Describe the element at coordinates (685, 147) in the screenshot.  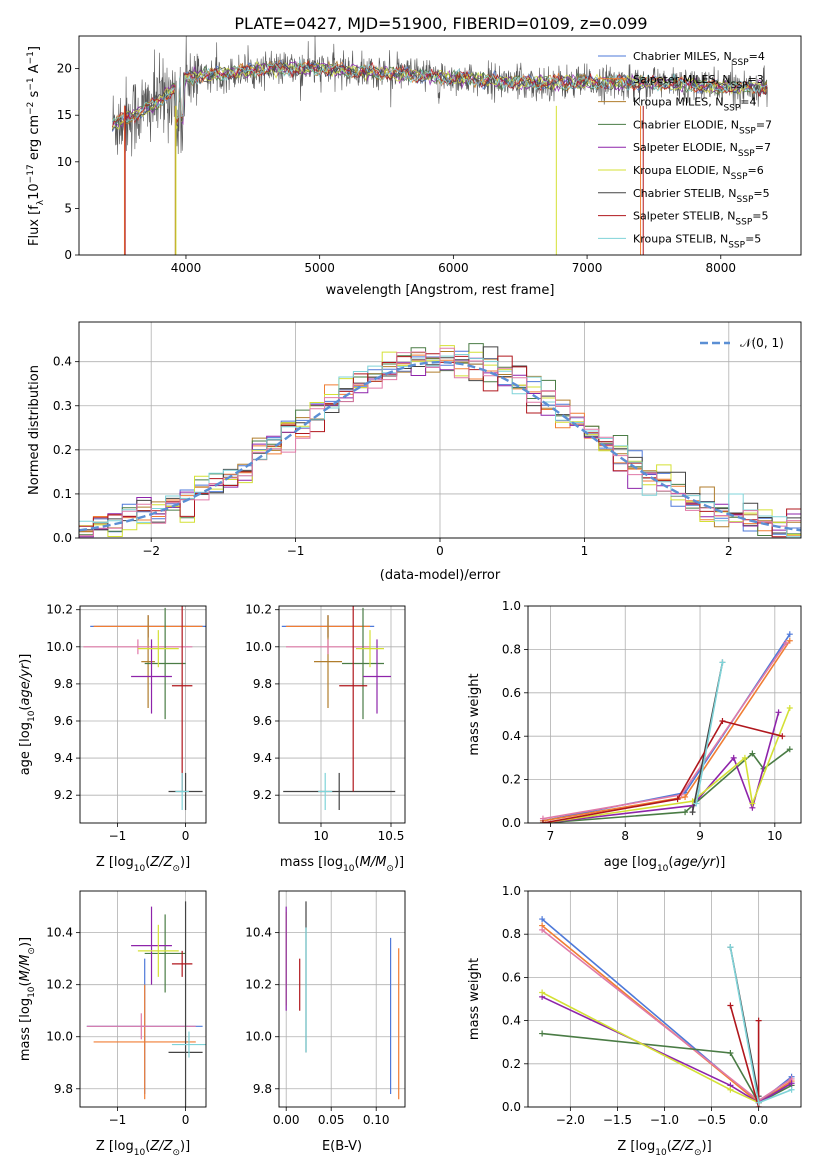
I see `legend-label-part: Salpeter ELODIE, N` at that location.